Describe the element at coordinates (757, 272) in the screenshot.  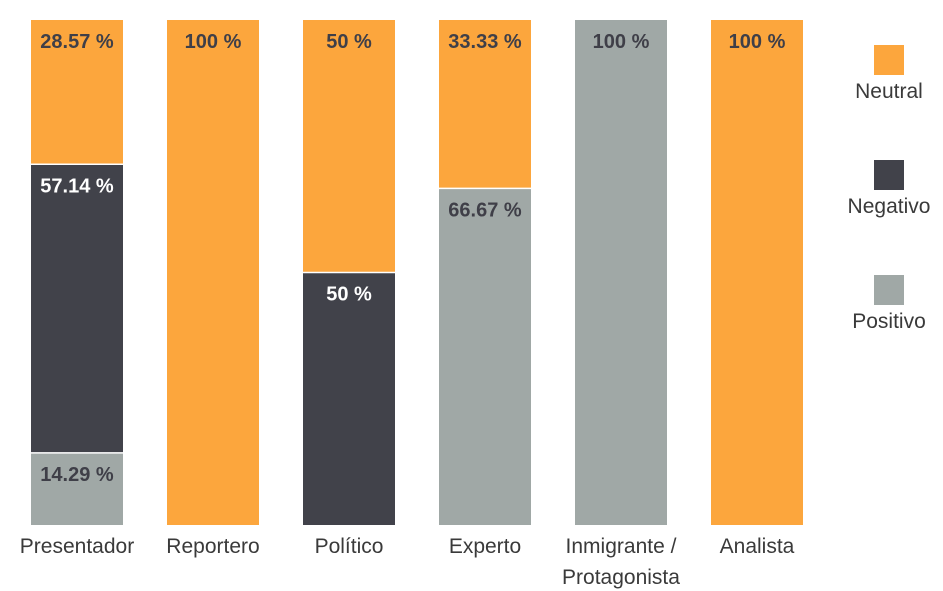
I see `bar-analista-neutral` at that location.